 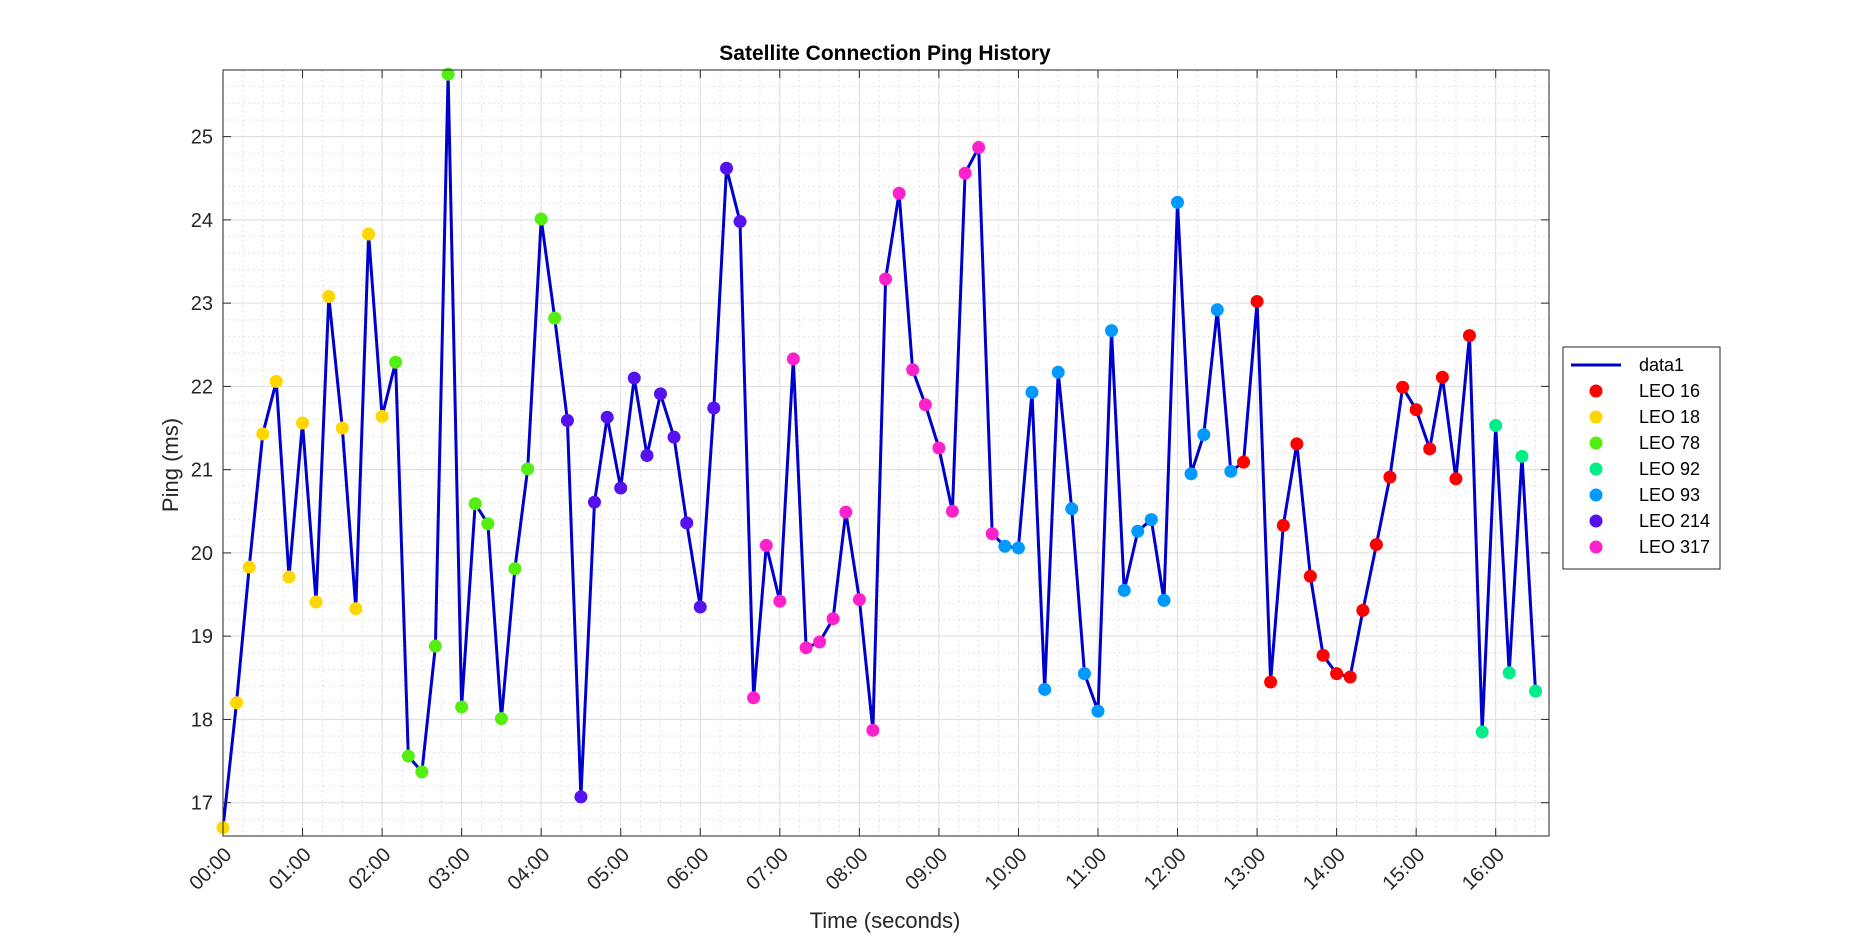 I want to click on chart-title: Satellite Connection Ping History, so click(x=885, y=53).